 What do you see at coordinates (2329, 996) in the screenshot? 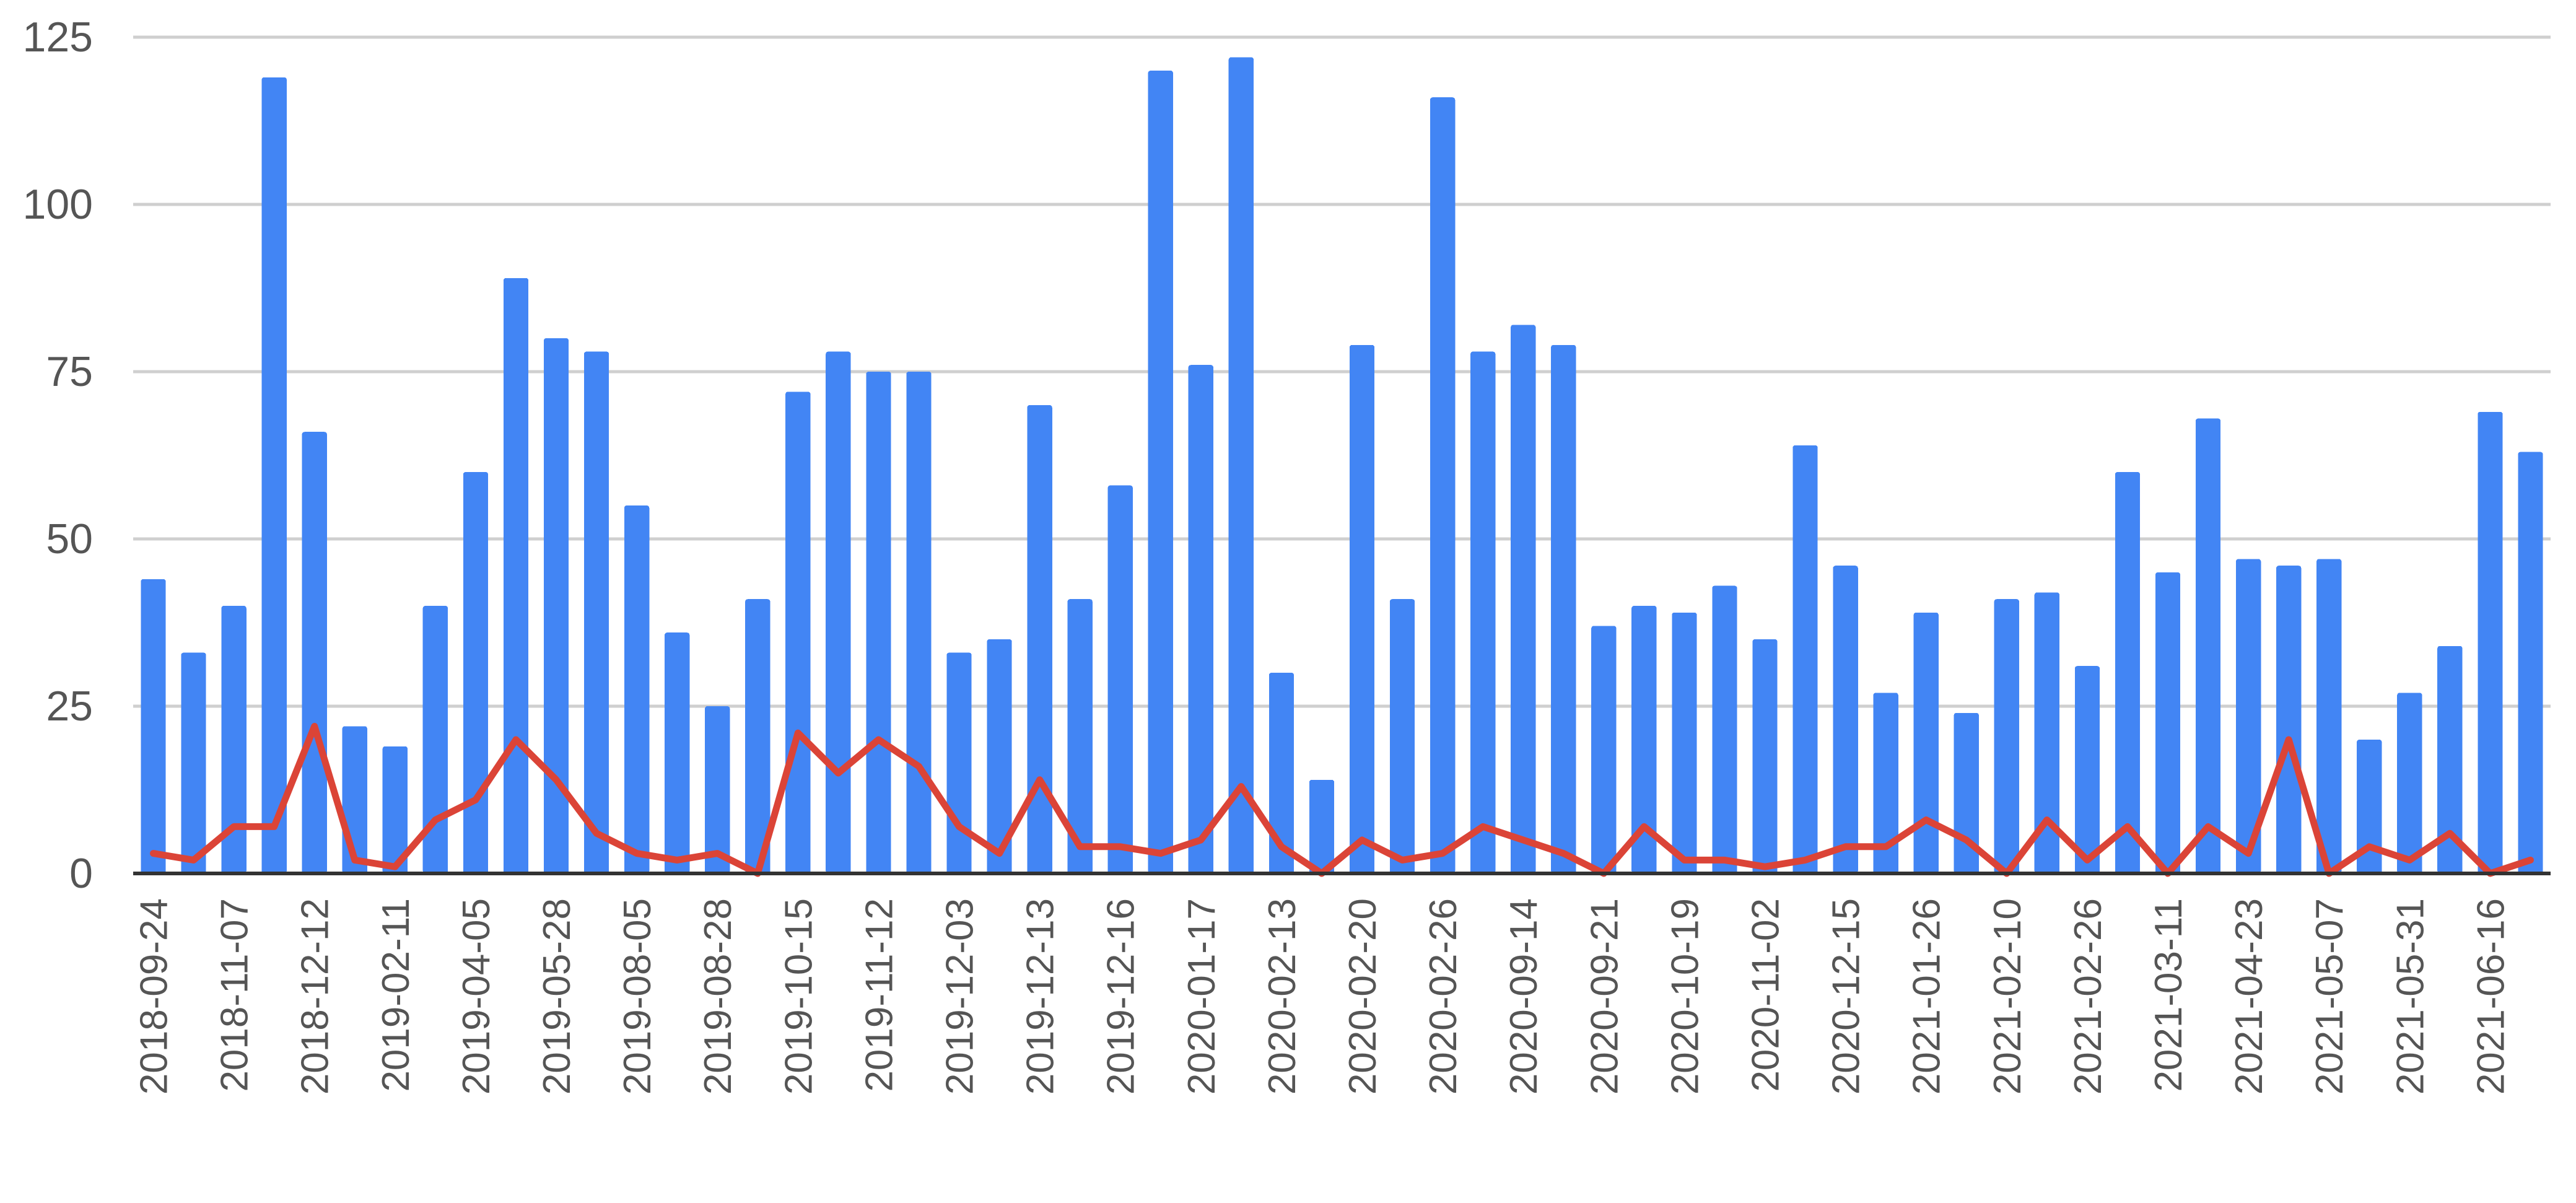
I see `x-tick-label: 2021-05-07` at bounding box center [2329, 996].